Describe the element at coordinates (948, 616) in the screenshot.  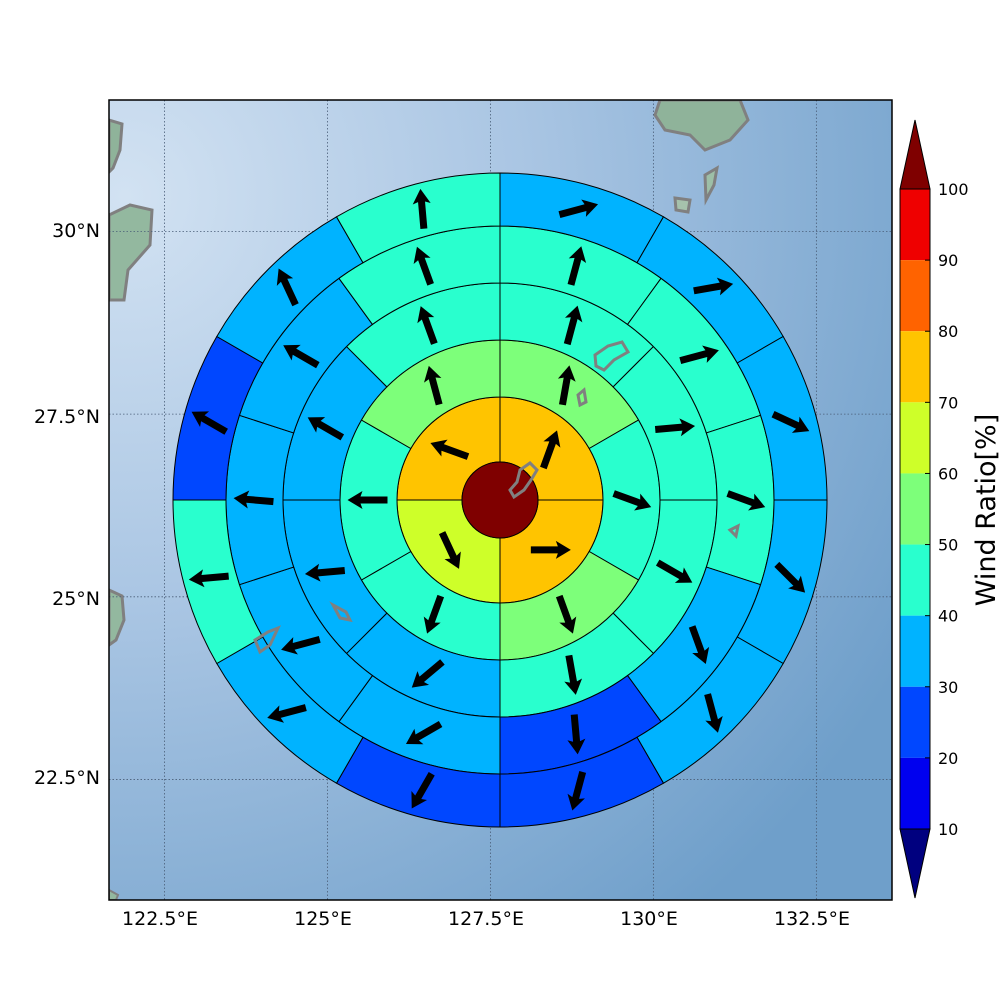
I see `colorbar-tick-label: 40` at that location.